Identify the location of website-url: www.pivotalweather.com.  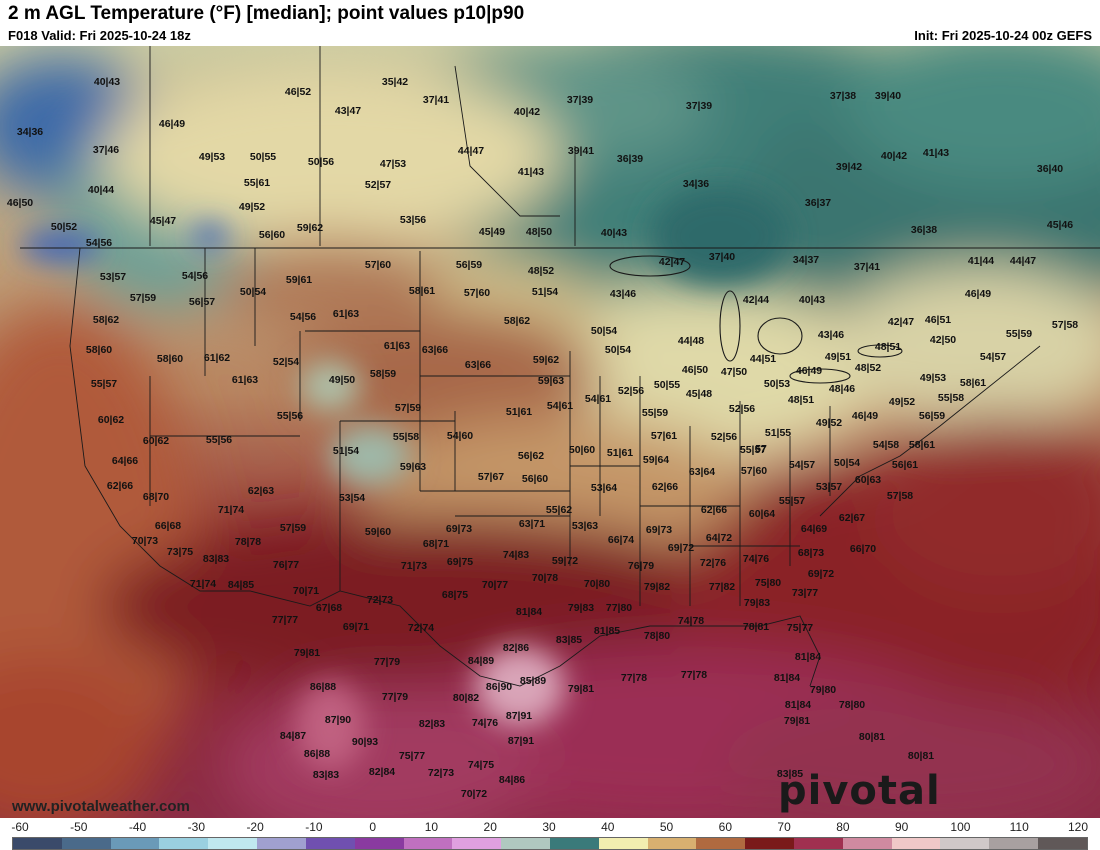
(101, 806).